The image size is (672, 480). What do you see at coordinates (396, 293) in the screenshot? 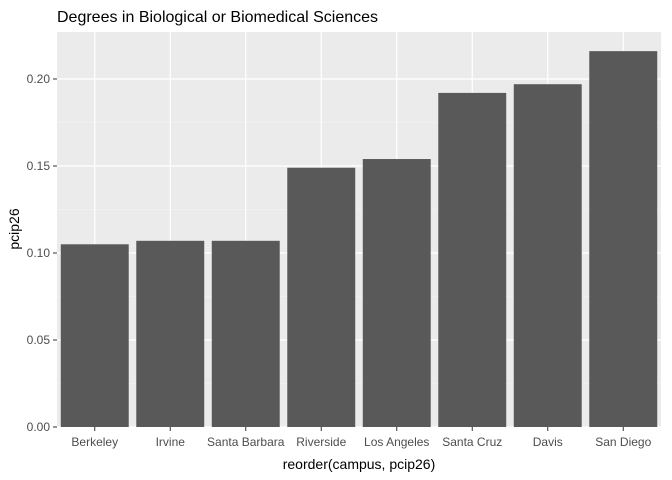
I see `bar-los-angeles` at bounding box center [396, 293].